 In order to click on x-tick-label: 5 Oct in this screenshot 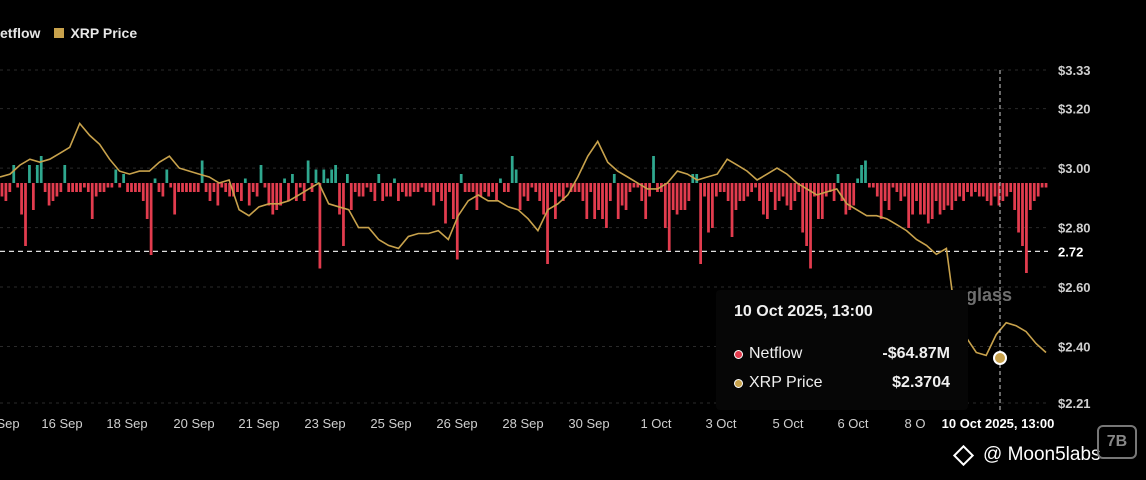, I will do `click(787, 423)`.